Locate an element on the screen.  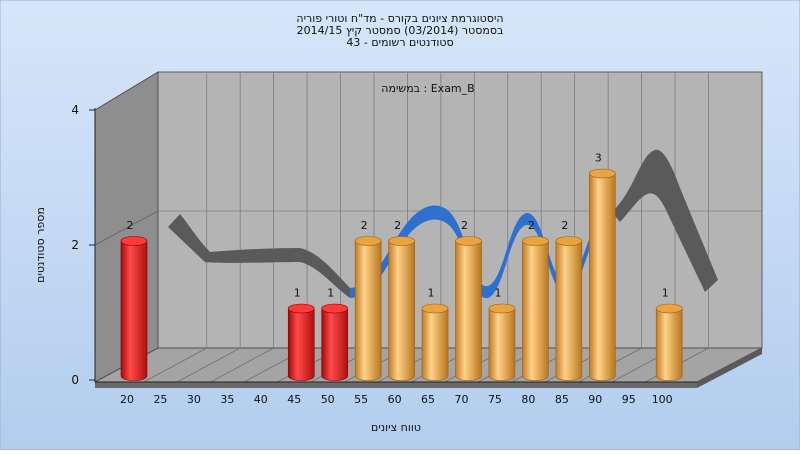
chart-subtitle: במשימה : Exam_B is located at coordinates (427, 88).